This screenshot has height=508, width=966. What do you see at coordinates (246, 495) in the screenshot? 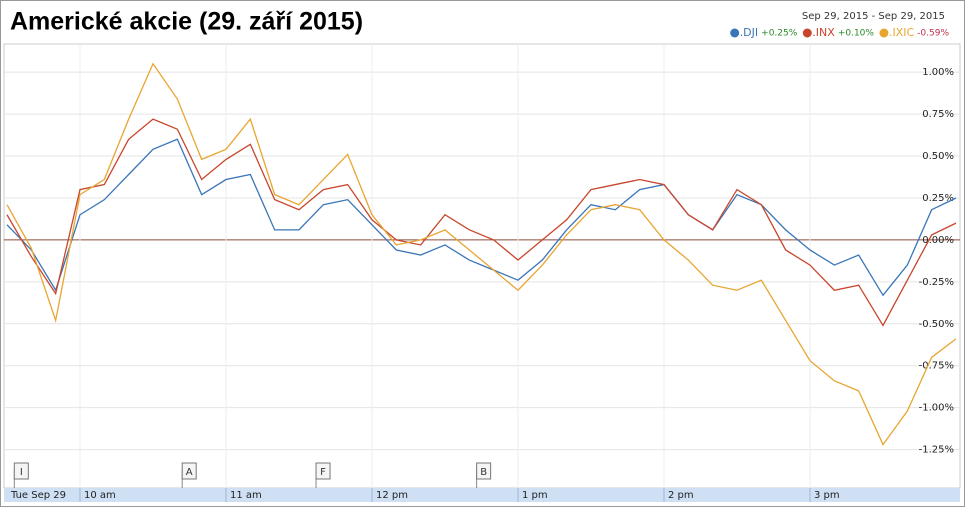
I see `x-tick-label: 11 am` at bounding box center [246, 495].